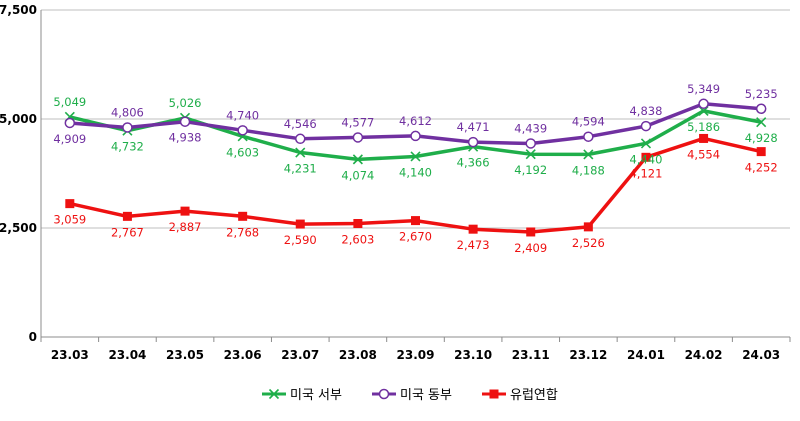  I want to click on x-tick-label: 24.03, so click(761, 355).